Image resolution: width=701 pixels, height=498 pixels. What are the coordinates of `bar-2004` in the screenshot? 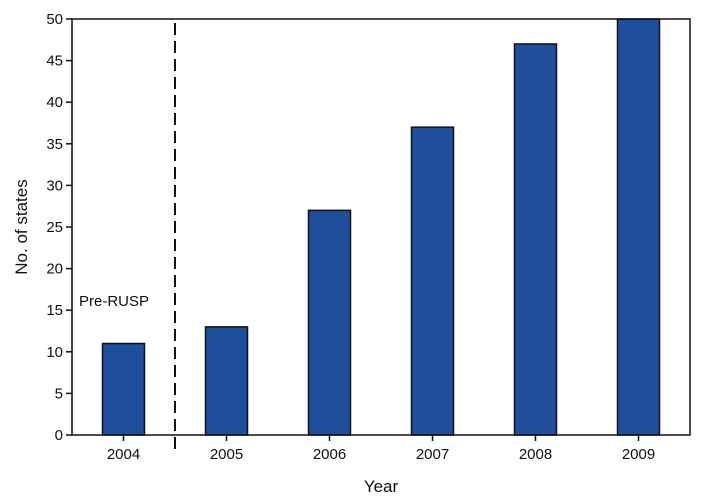 It's located at (123, 389).